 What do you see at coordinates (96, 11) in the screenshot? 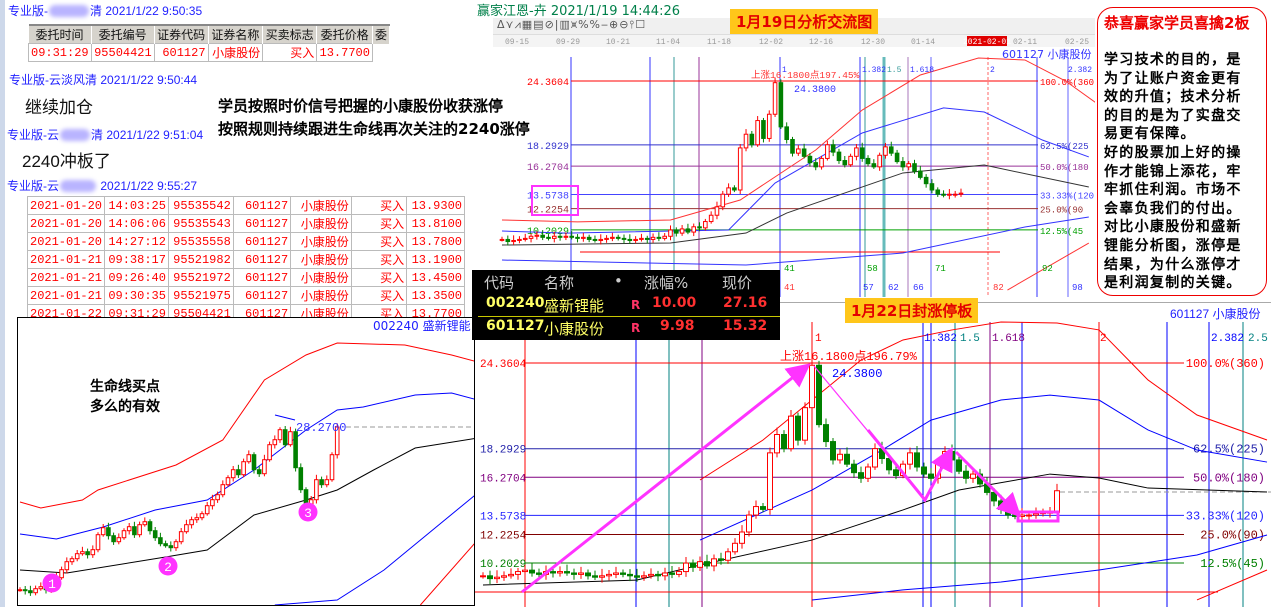
I see `sender-name-tail: 清` at bounding box center [96, 11].